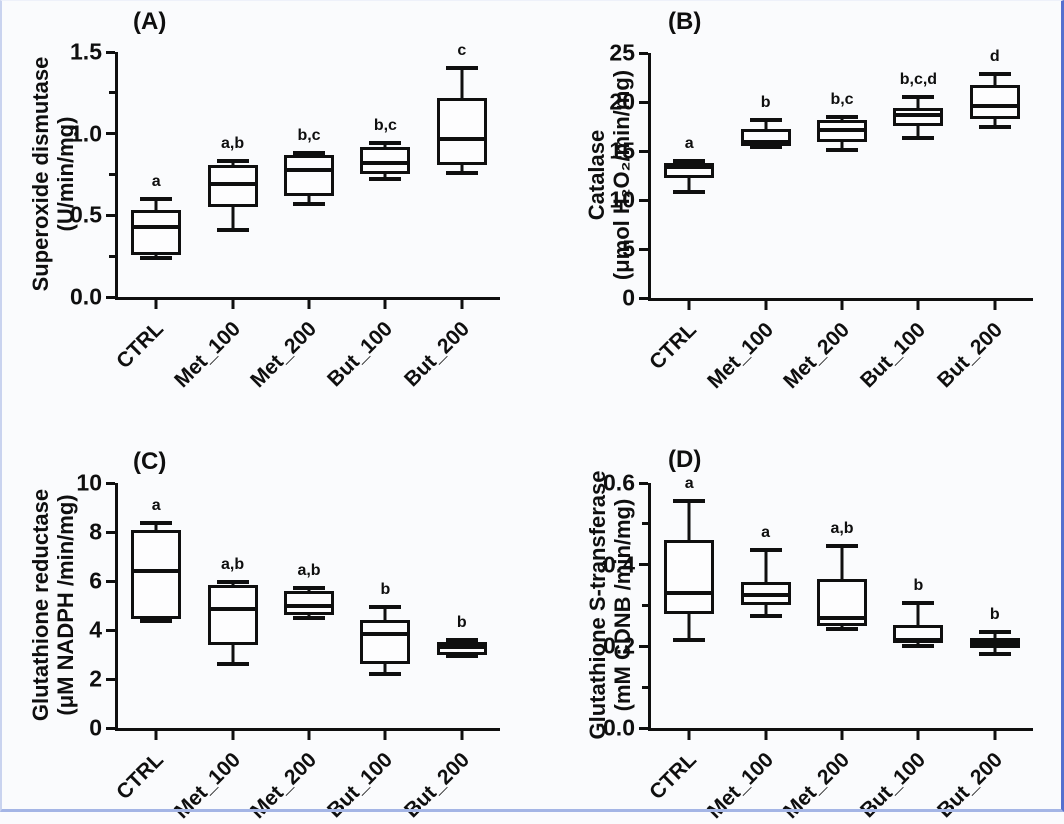 This screenshot has height=824, width=1064. What do you see at coordinates (360, 354) in the screenshot?
I see `x-tick-label: But_100` at bounding box center [360, 354].